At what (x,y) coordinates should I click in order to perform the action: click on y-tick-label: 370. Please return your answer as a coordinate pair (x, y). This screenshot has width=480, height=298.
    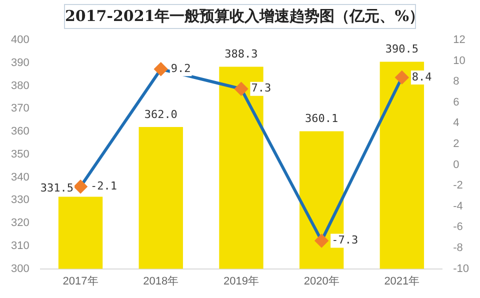
    Looking at the image, I should click on (20, 108).